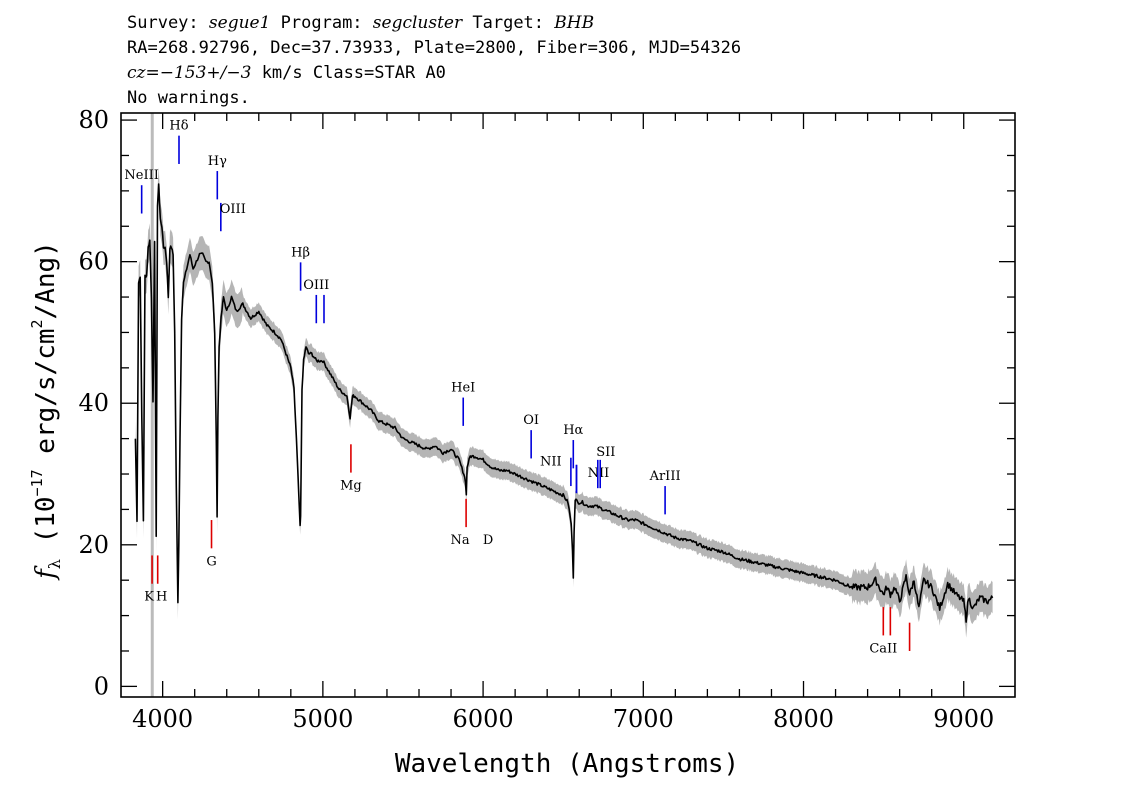 This screenshot has height=810, width=1134. I want to click on line-label-k: K, so click(149, 597).